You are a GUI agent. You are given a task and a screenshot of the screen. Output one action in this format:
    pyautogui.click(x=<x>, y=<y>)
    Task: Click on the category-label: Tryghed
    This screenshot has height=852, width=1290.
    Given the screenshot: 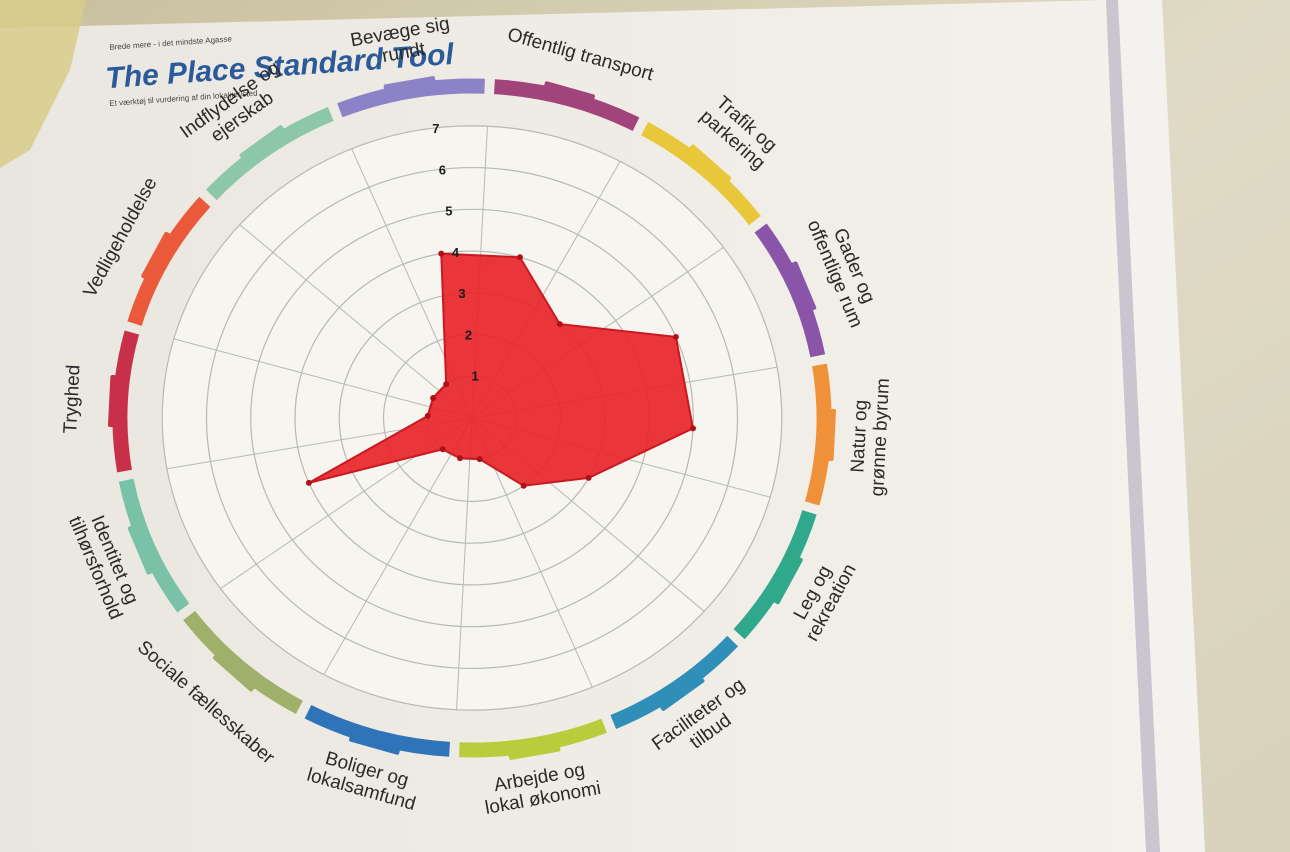 What is the action you would take?
    pyautogui.click(x=72, y=399)
    